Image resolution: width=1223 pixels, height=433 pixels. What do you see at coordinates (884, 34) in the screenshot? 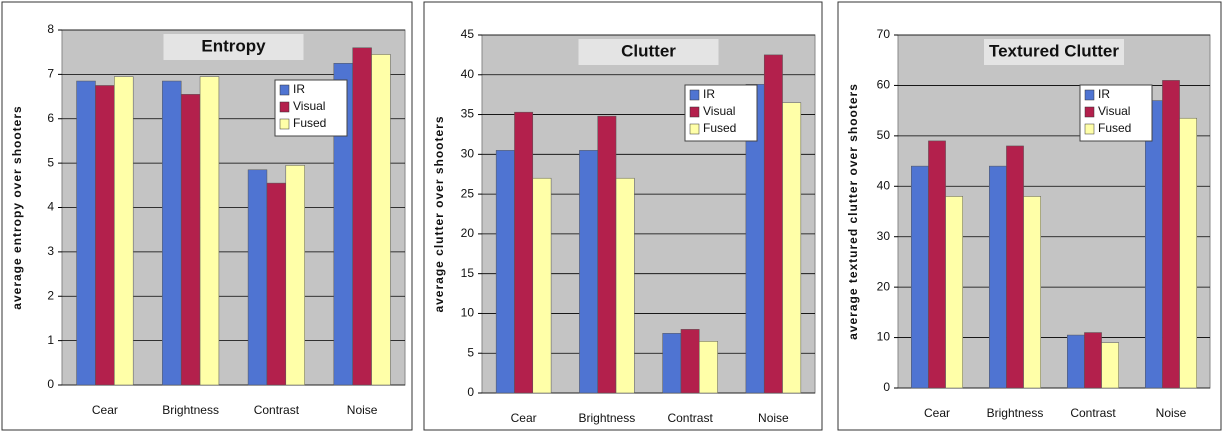
I see `y-tick-label: 70` at bounding box center [884, 34].